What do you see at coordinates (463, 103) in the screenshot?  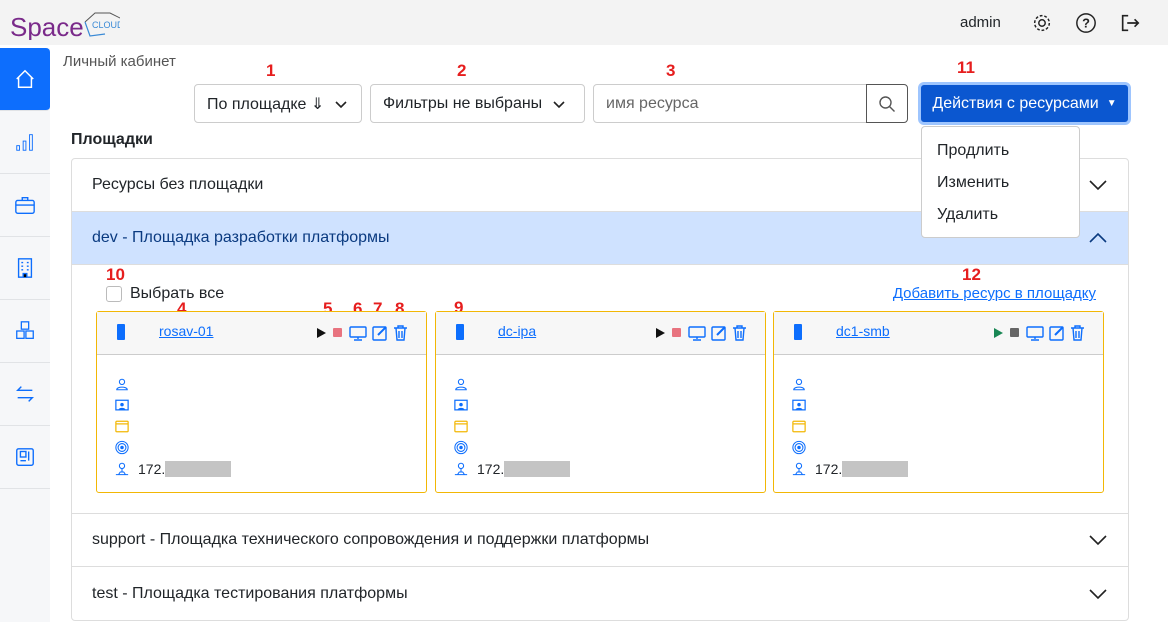 I see `filter-label: Фильтры не выбраны` at bounding box center [463, 103].